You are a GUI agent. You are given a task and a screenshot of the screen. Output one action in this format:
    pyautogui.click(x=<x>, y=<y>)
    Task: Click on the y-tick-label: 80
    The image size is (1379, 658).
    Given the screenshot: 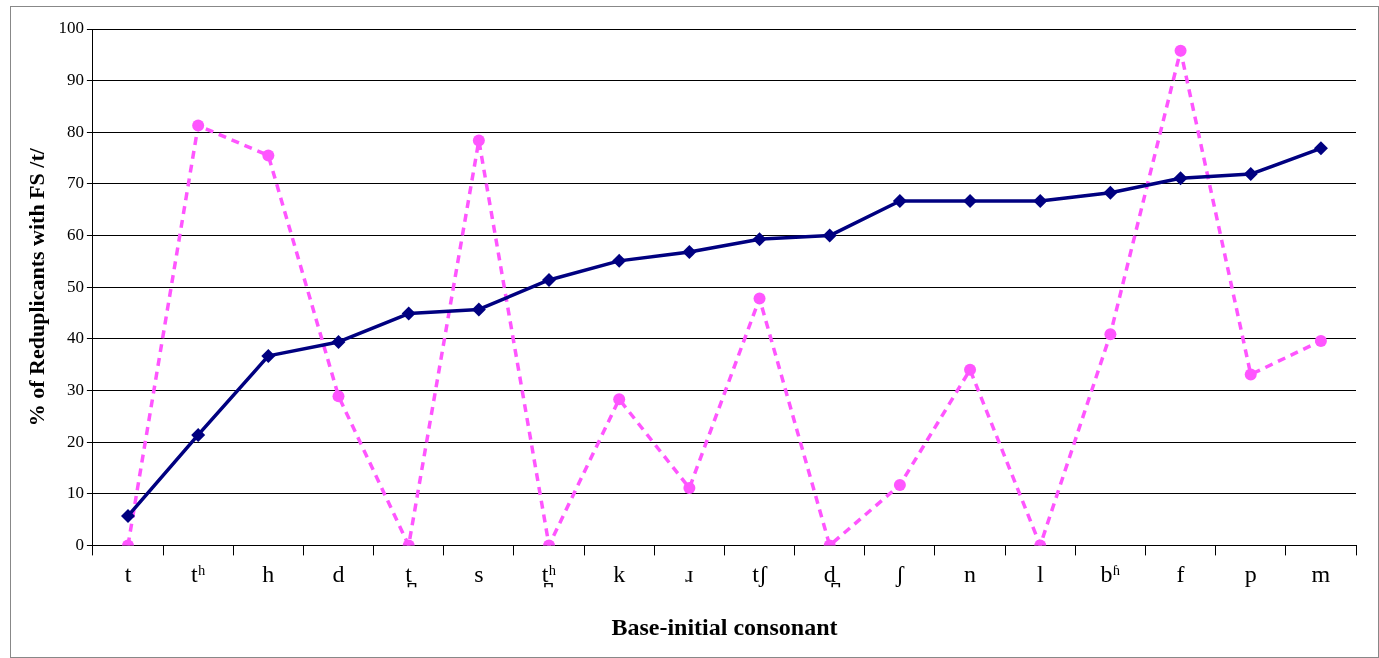 What is the action you would take?
    pyautogui.click(x=75, y=131)
    